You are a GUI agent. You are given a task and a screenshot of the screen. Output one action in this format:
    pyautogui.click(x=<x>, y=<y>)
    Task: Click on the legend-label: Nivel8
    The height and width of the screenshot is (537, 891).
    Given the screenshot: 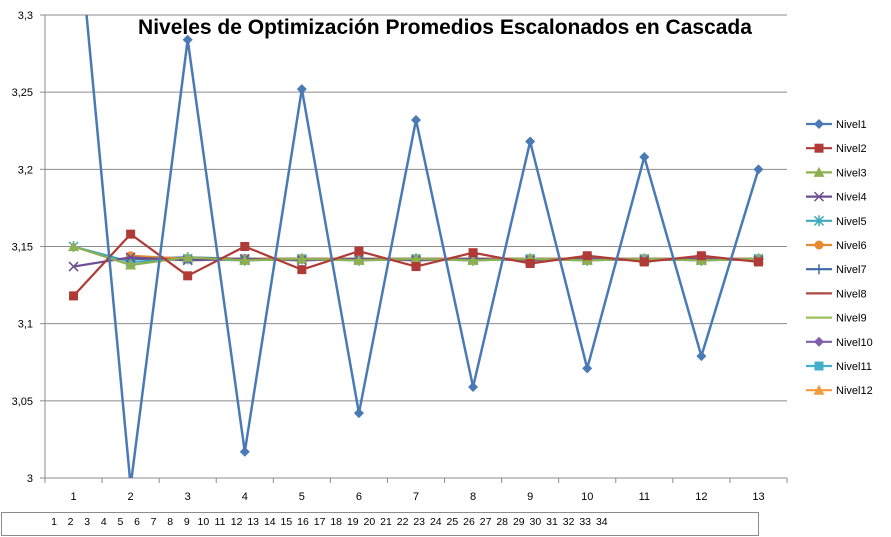 What is the action you would take?
    pyautogui.click(x=851, y=294)
    